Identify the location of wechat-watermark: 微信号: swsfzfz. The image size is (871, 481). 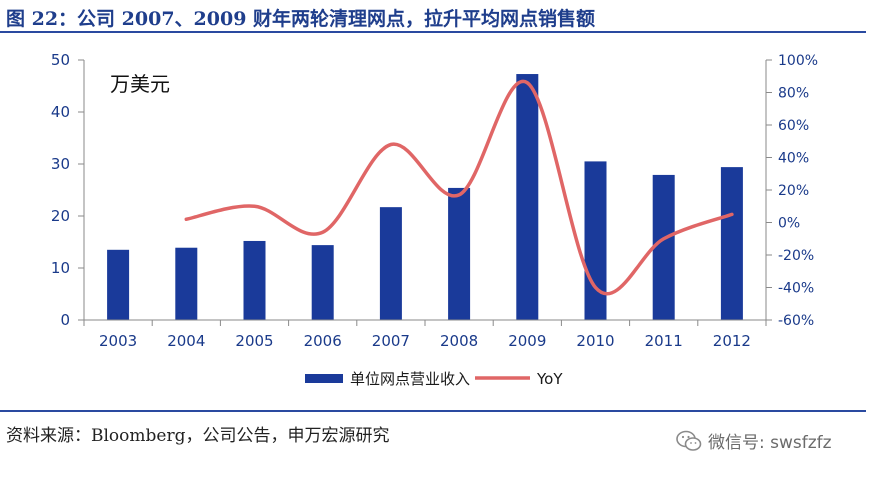
(754, 440).